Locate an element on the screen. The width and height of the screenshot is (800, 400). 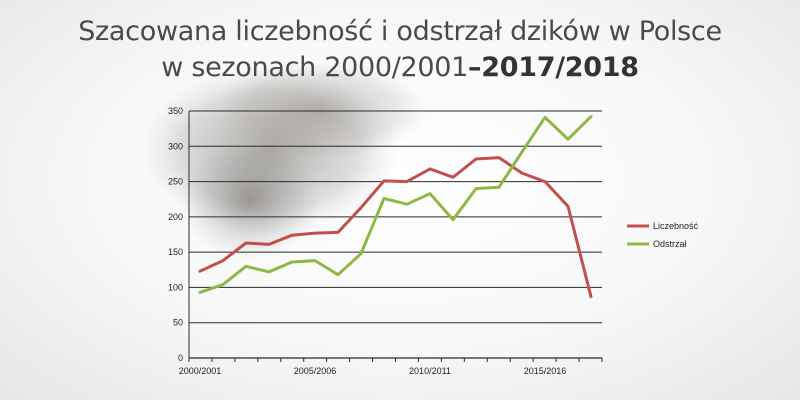
legend-label: Liczebność is located at coordinates (676, 226).